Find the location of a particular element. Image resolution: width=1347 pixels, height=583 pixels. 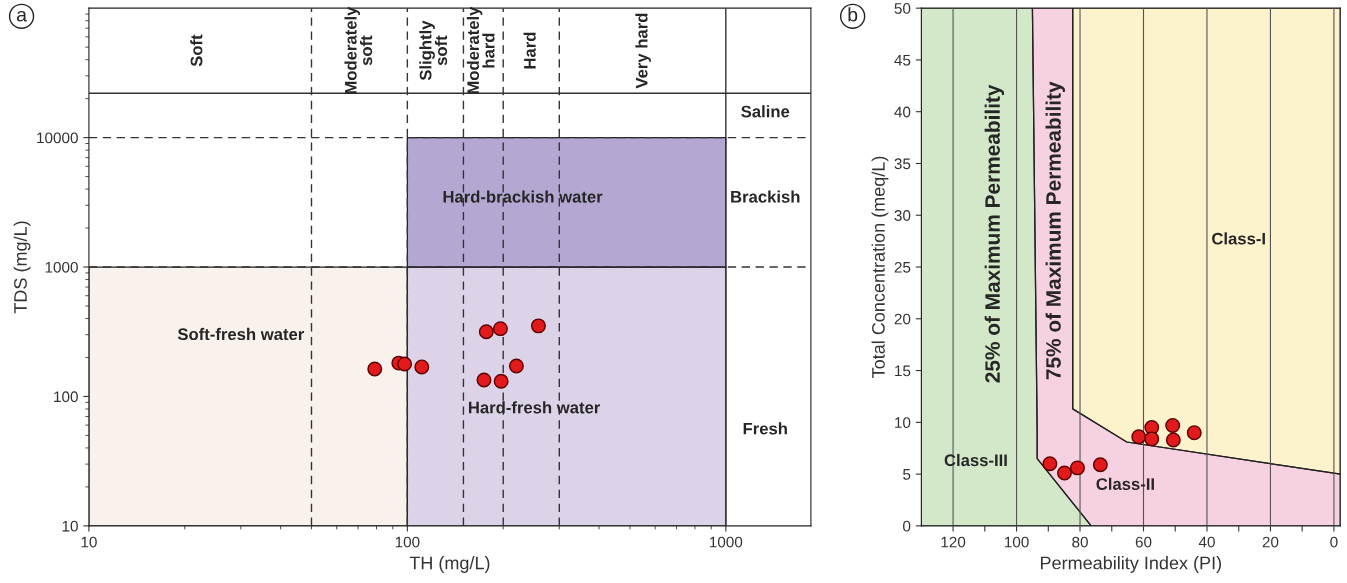

annotation: Hard-fresh water is located at coordinates (534, 407).